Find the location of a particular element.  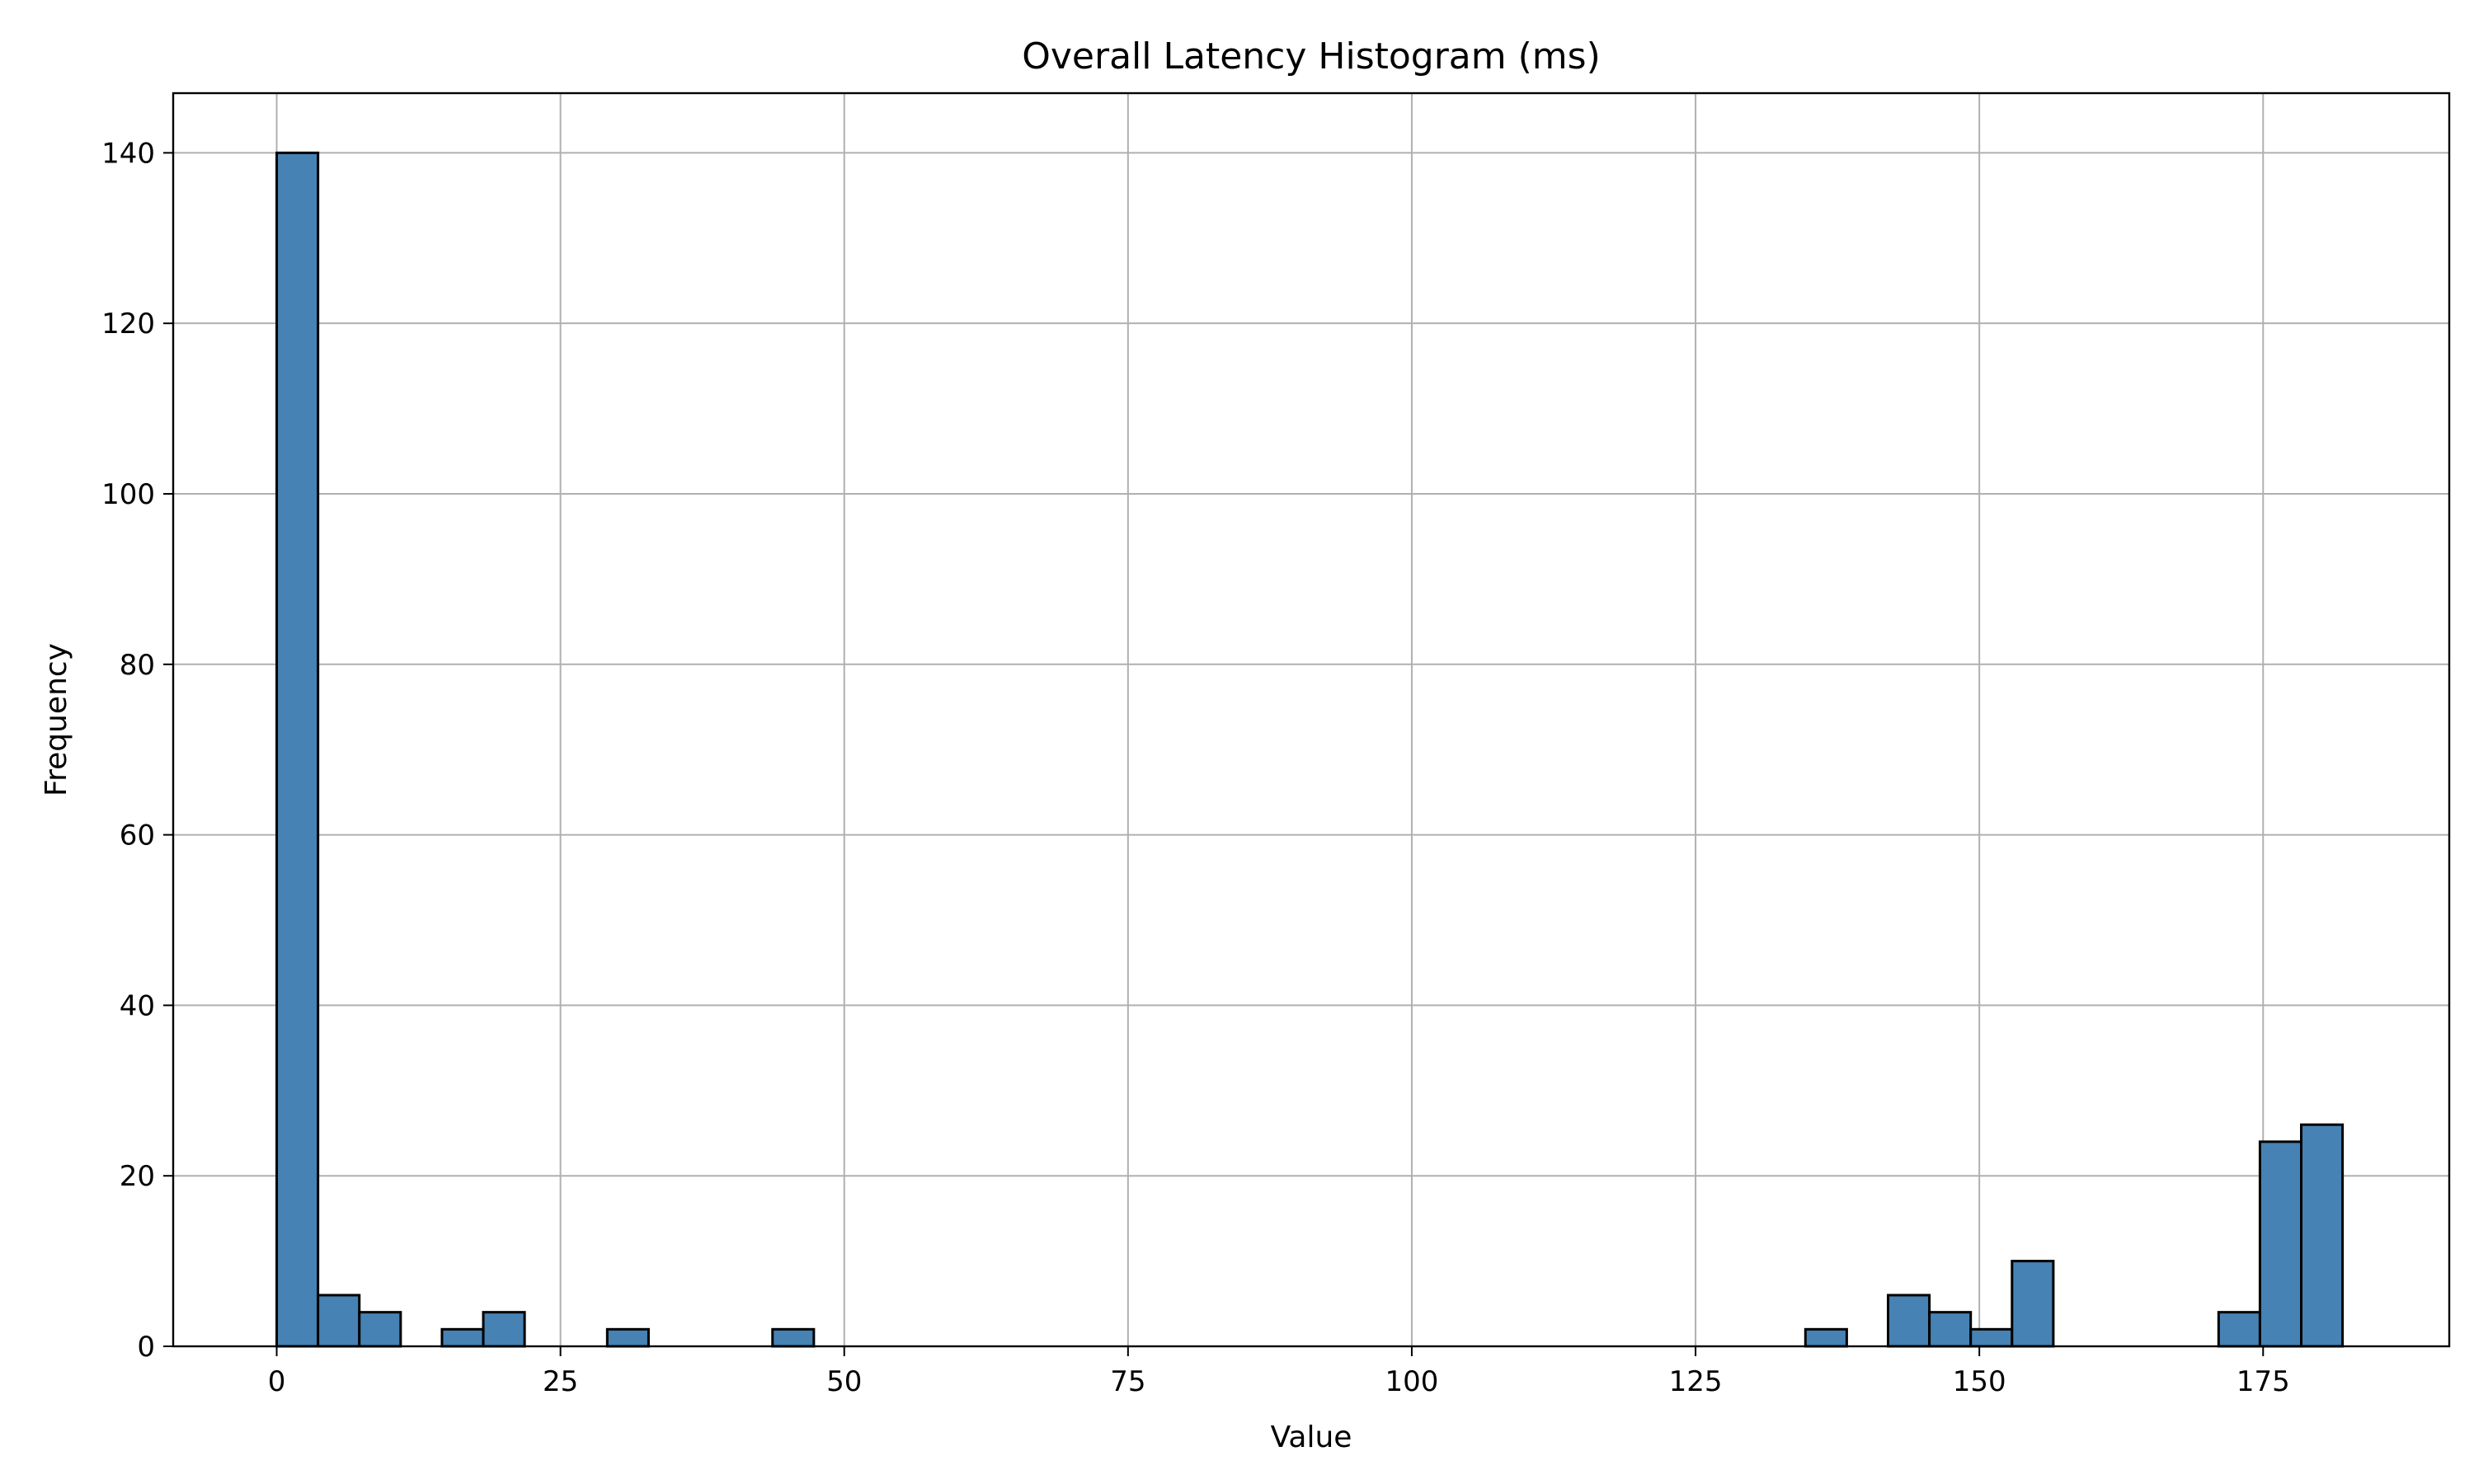

y-axis-label: Frequency is located at coordinates (56, 719).